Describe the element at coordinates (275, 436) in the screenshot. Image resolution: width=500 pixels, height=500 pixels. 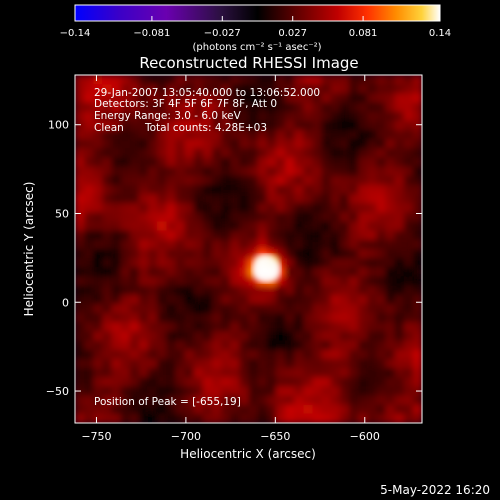
I see `x-tick-label: −650` at that location.